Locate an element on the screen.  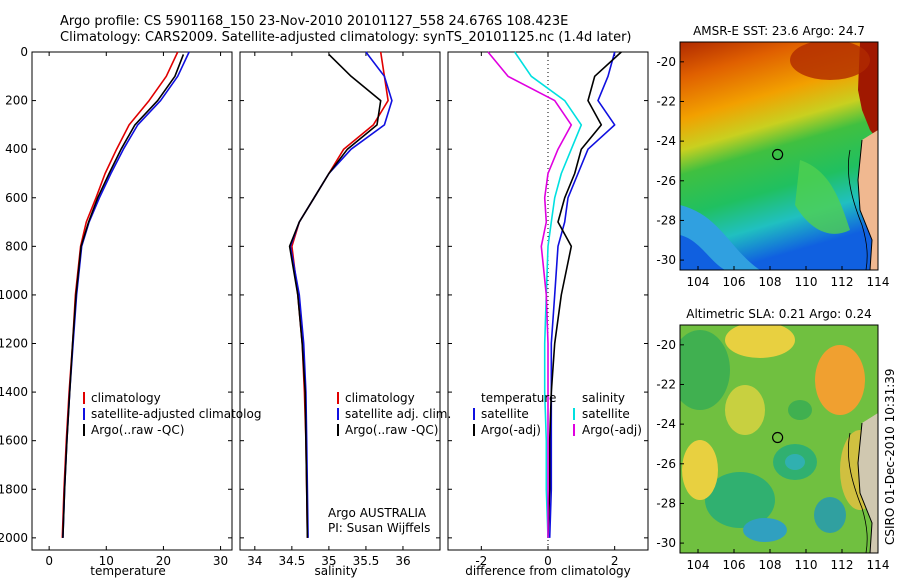
diff-legend-temp-argo: Argo(-adj) is located at coordinates (511, 430).